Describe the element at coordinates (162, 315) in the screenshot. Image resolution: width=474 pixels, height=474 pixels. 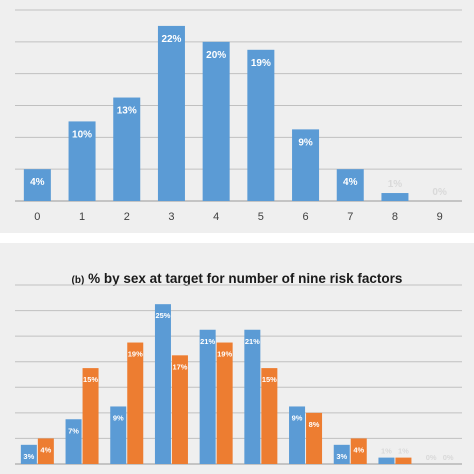
I see `data-label: 25%` at that location.